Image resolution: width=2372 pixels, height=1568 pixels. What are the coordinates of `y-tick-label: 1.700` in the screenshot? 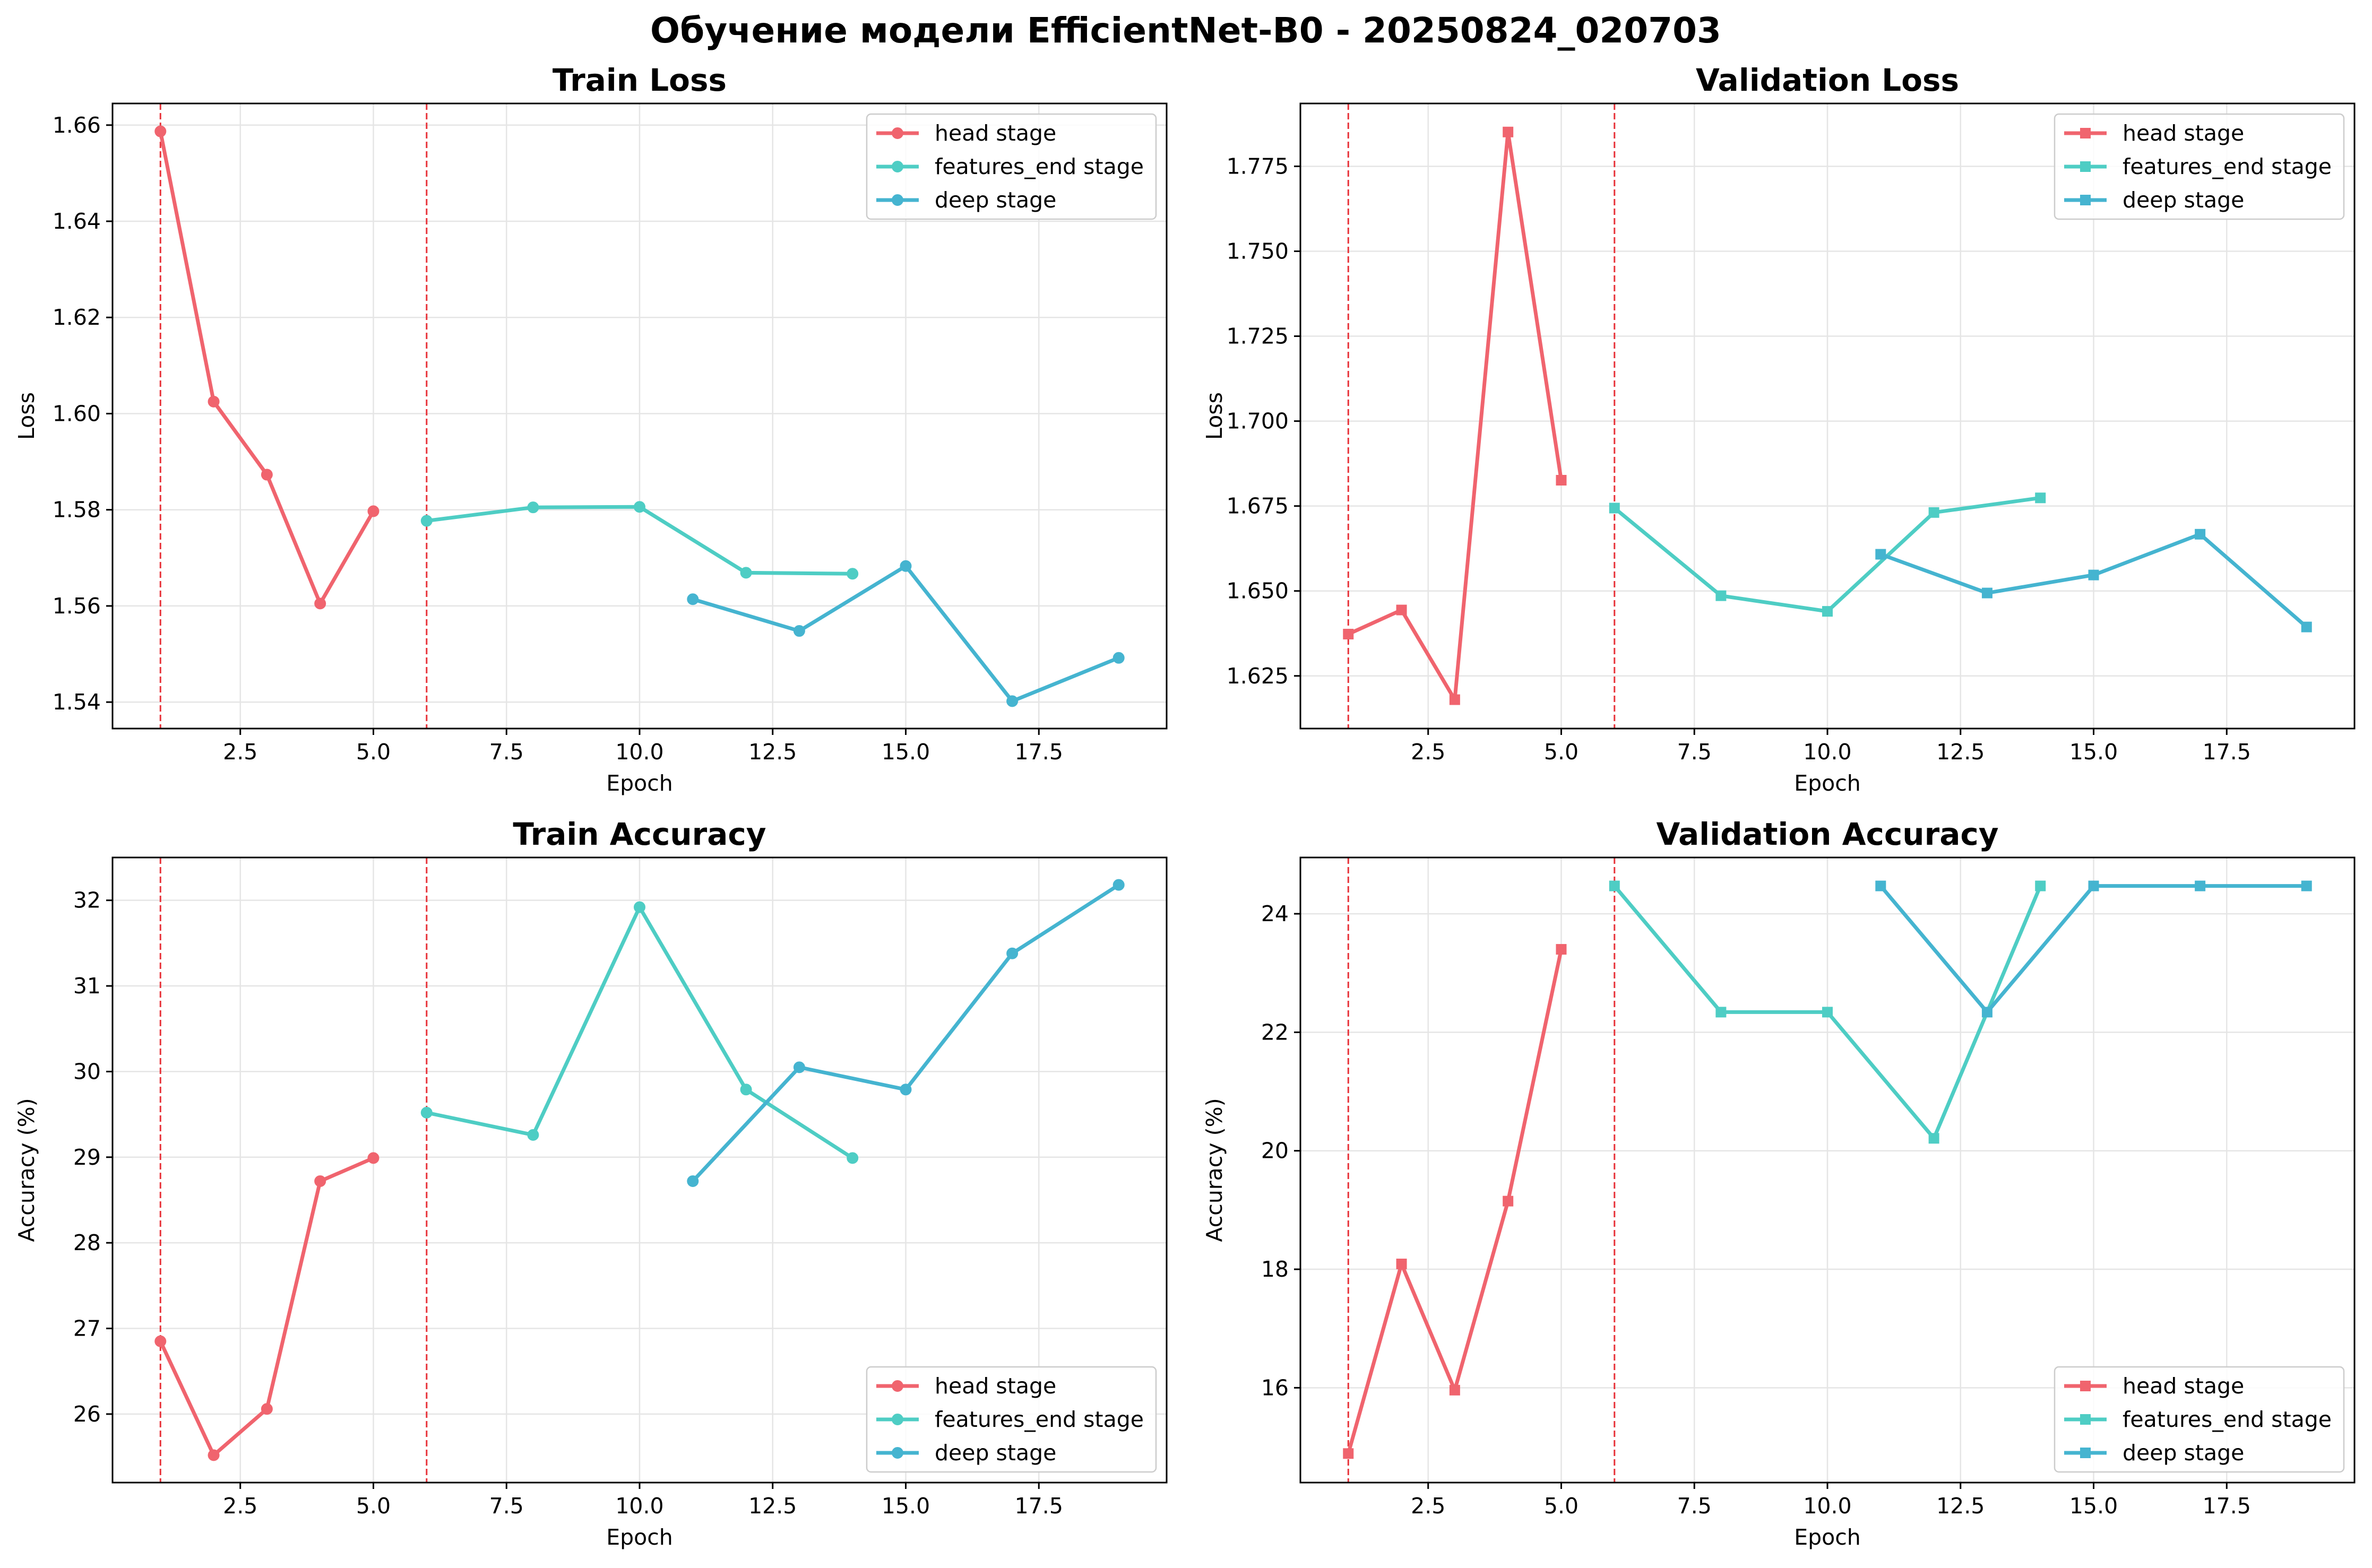 It's located at (1258, 421).